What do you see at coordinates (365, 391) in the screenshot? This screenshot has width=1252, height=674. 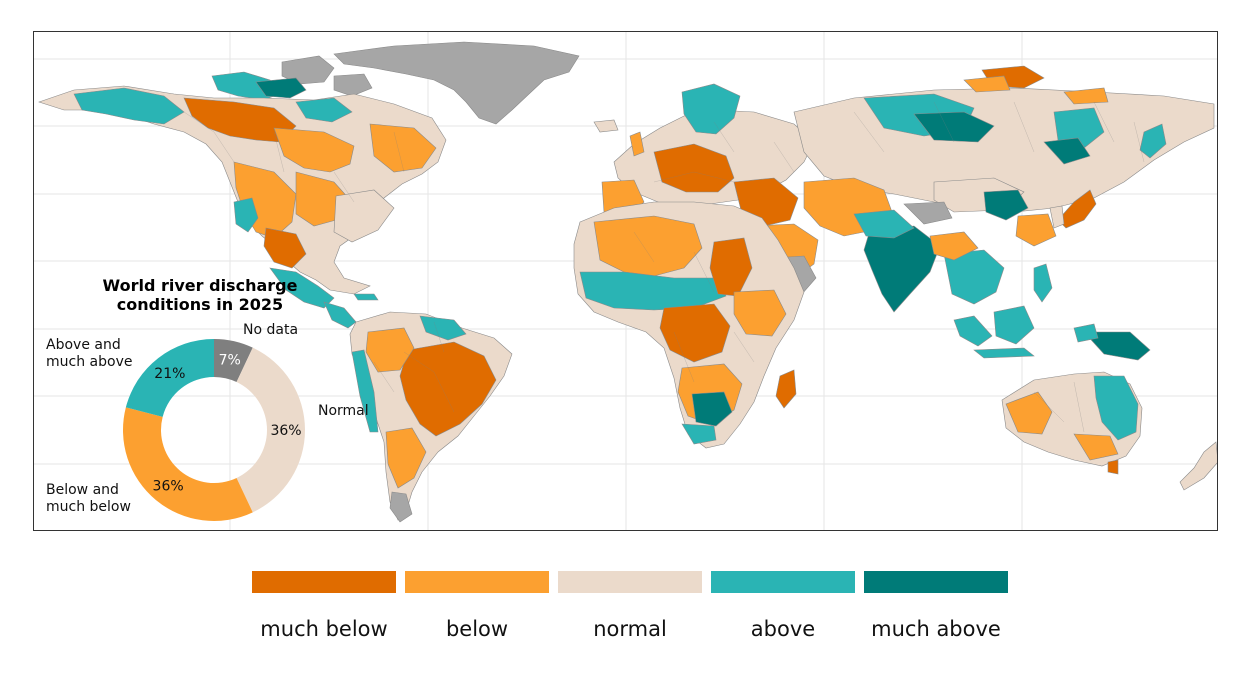 I see `region-pacific-coast` at bounding box center [365, 391].